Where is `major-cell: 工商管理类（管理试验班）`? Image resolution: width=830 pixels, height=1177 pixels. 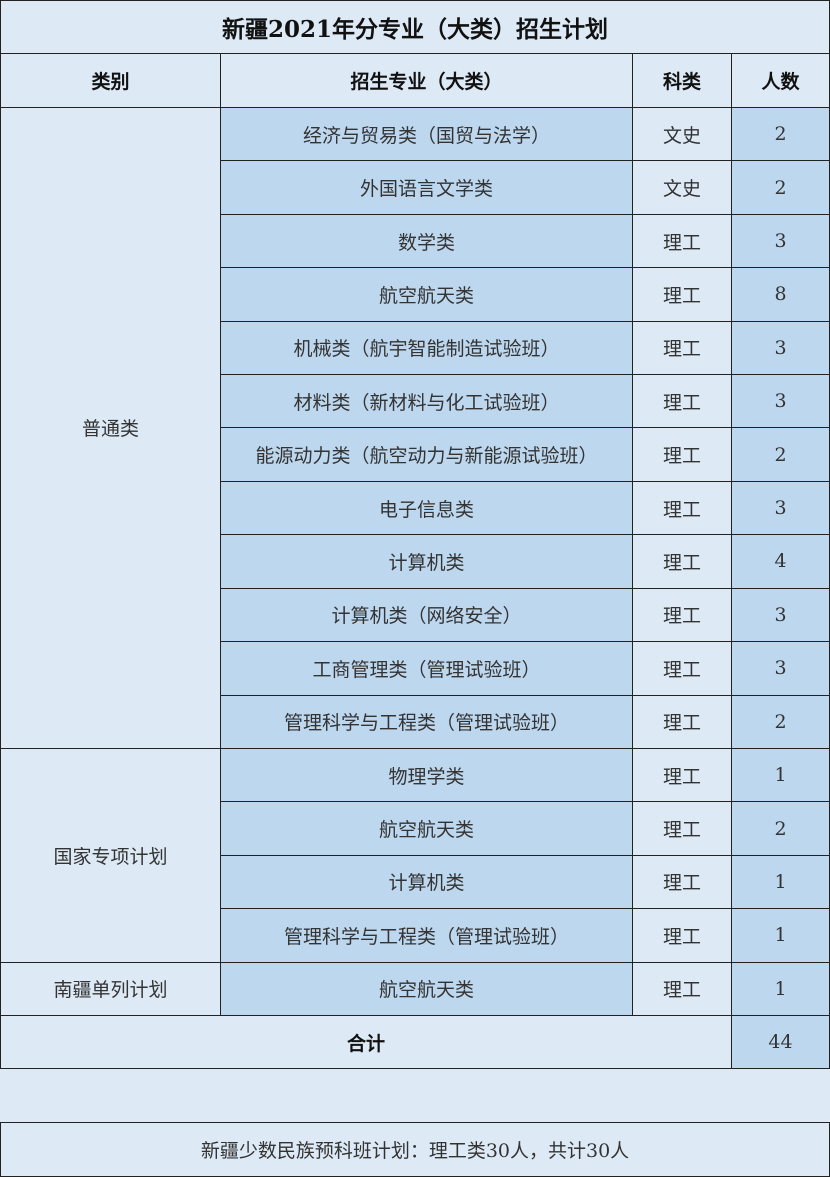 major-cell: 工商管理类（管理试验班） is located at coordinates (426, 668).